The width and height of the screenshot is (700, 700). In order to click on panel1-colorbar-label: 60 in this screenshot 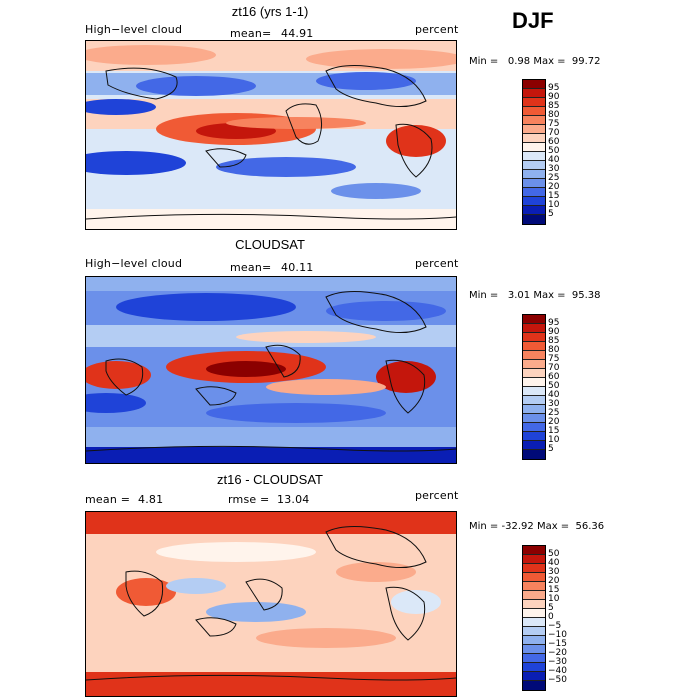, I will do `click(554, 141)`.